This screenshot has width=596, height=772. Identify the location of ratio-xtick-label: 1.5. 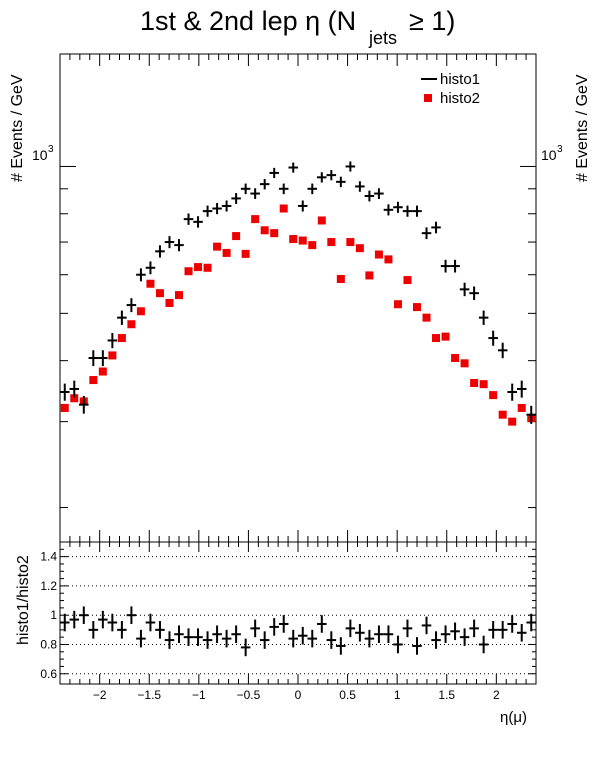
(446, 695).